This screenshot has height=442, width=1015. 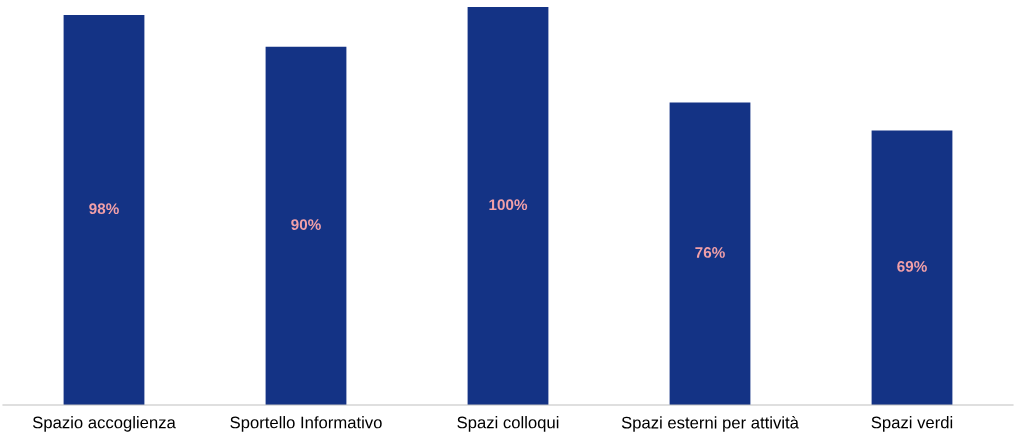 I want to click on data-label: 76%, so click(x=710, y=252).